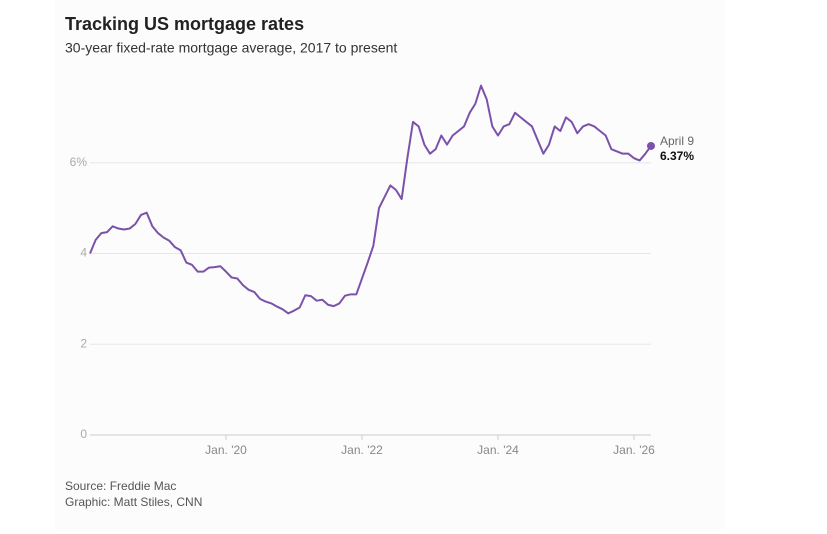 This screenshot has height=534, width=827. What do you see at coordinates (634, 450) in the screenshot?
I see `x-tick-label: Jan. '26` at bounding box center [634, 450].